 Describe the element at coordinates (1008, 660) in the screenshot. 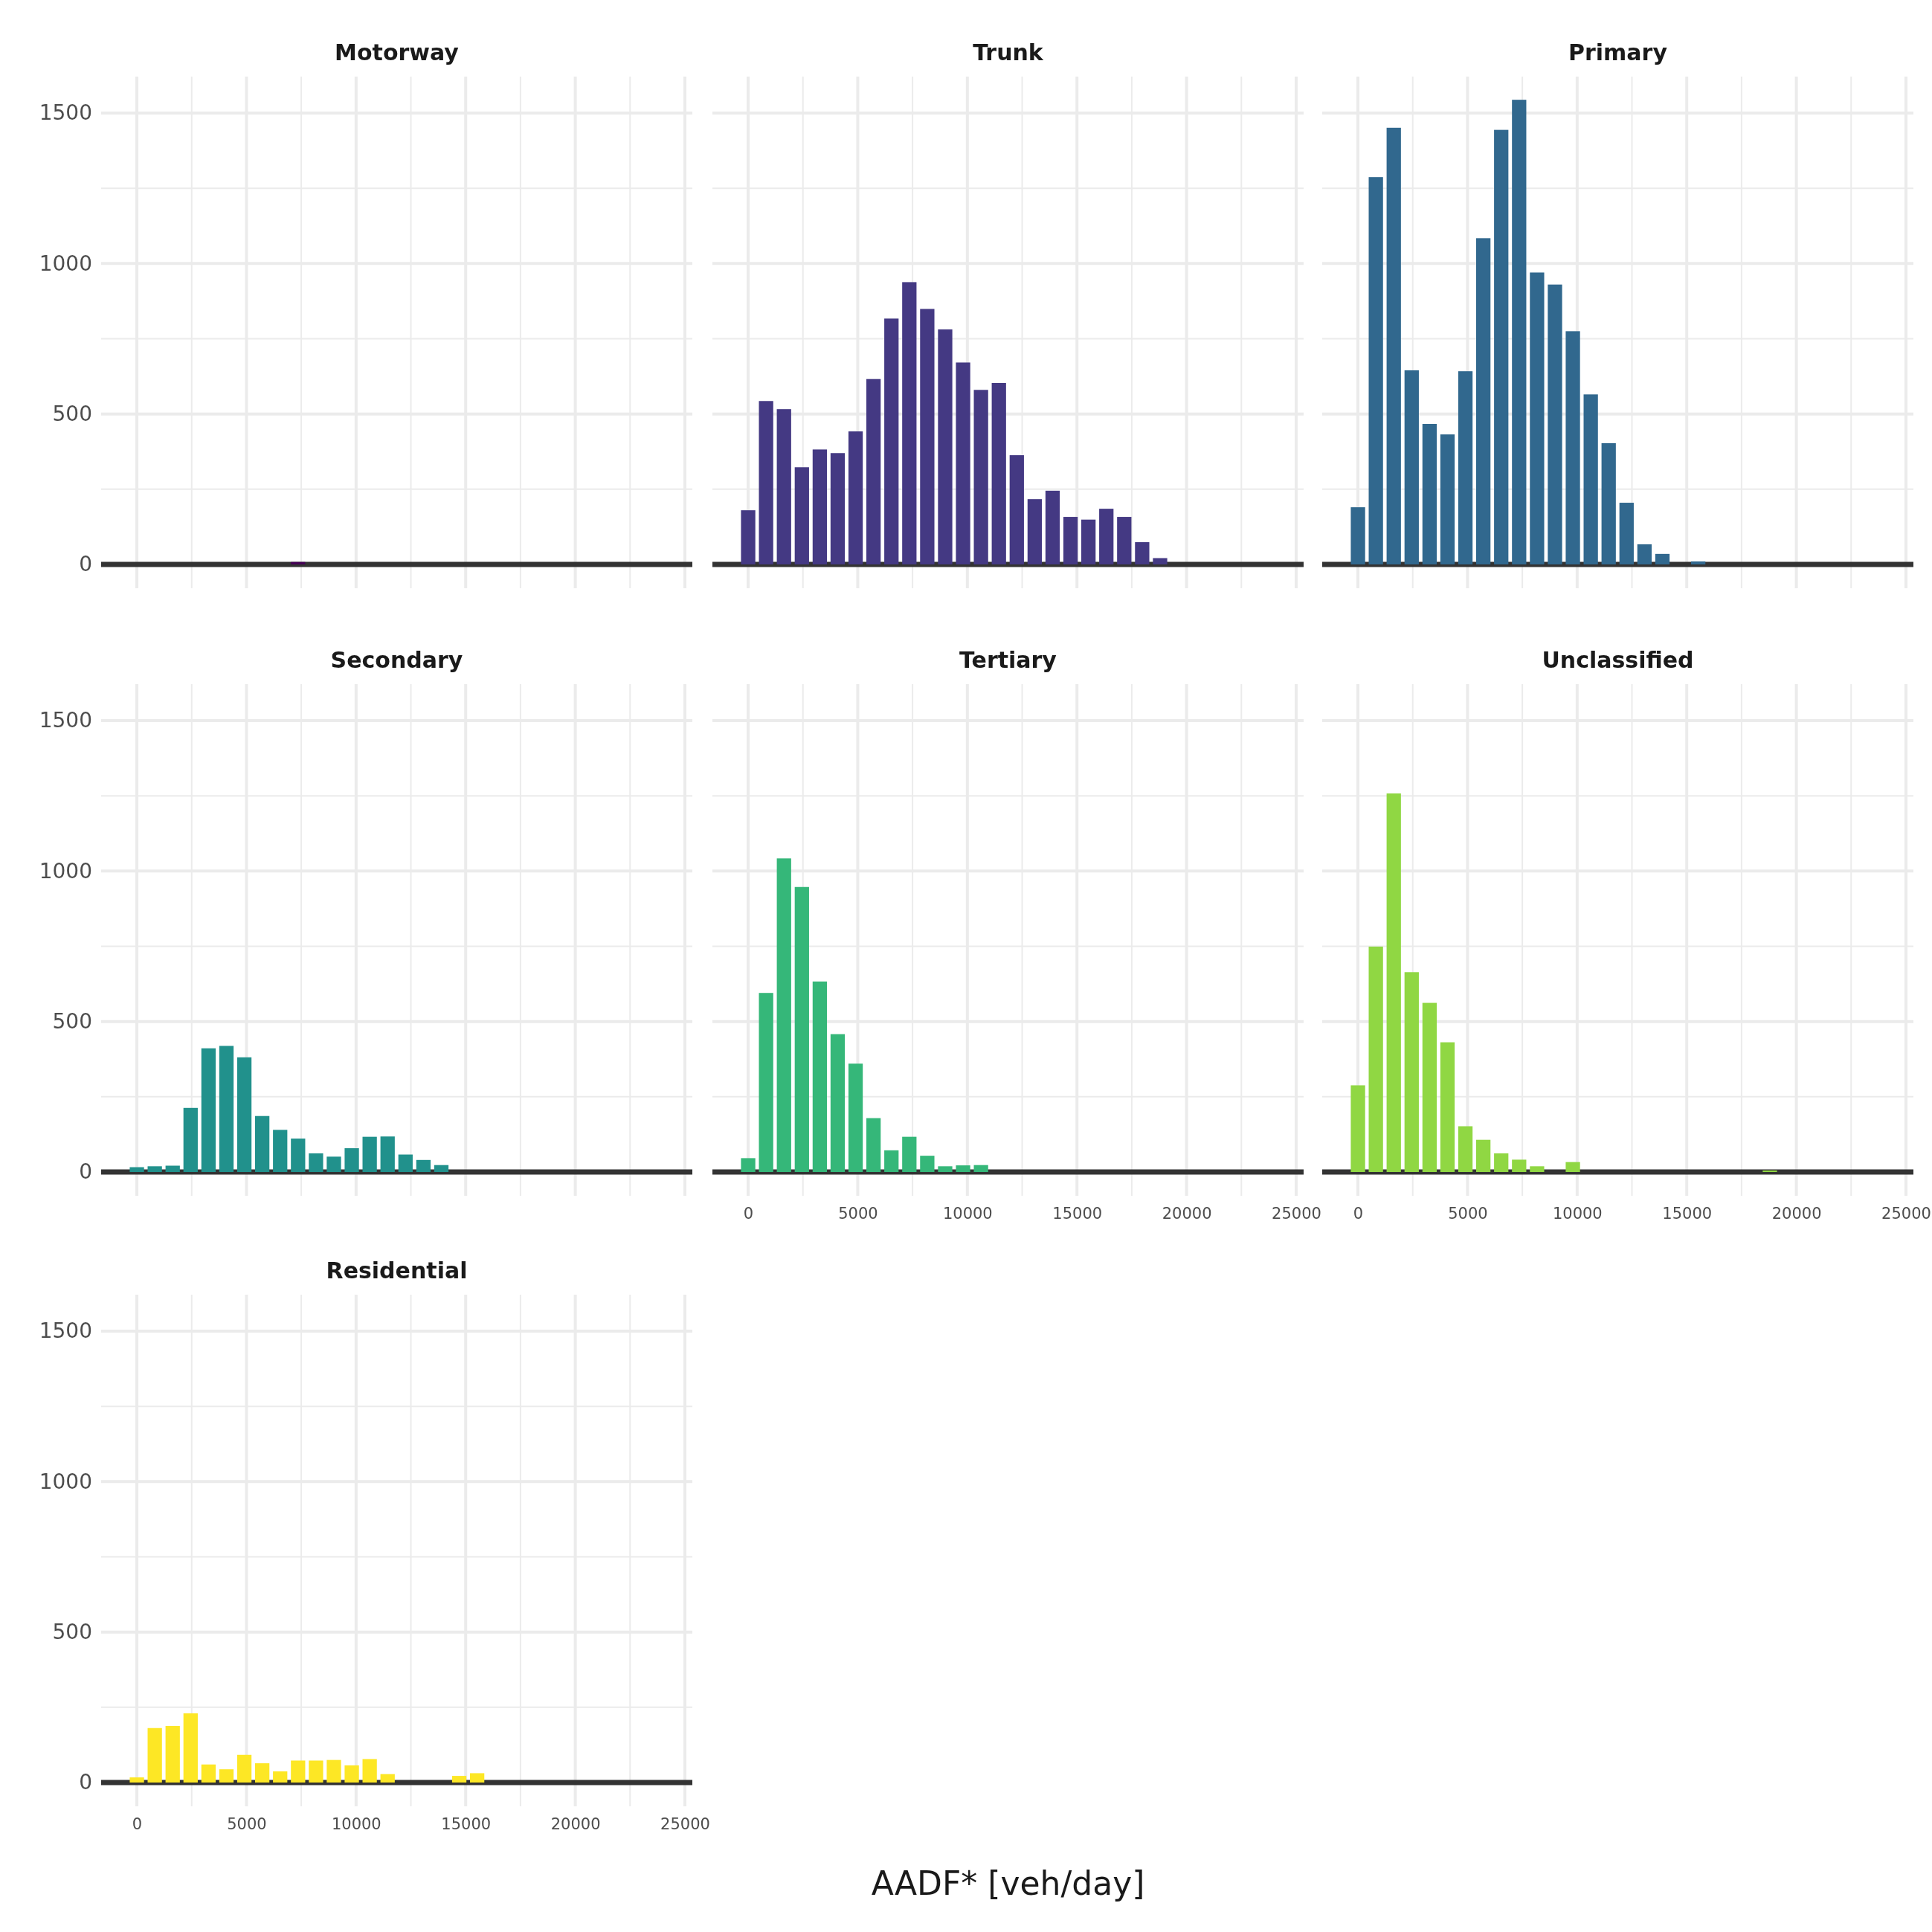

I see `chart-title: Tertiary` at that location.